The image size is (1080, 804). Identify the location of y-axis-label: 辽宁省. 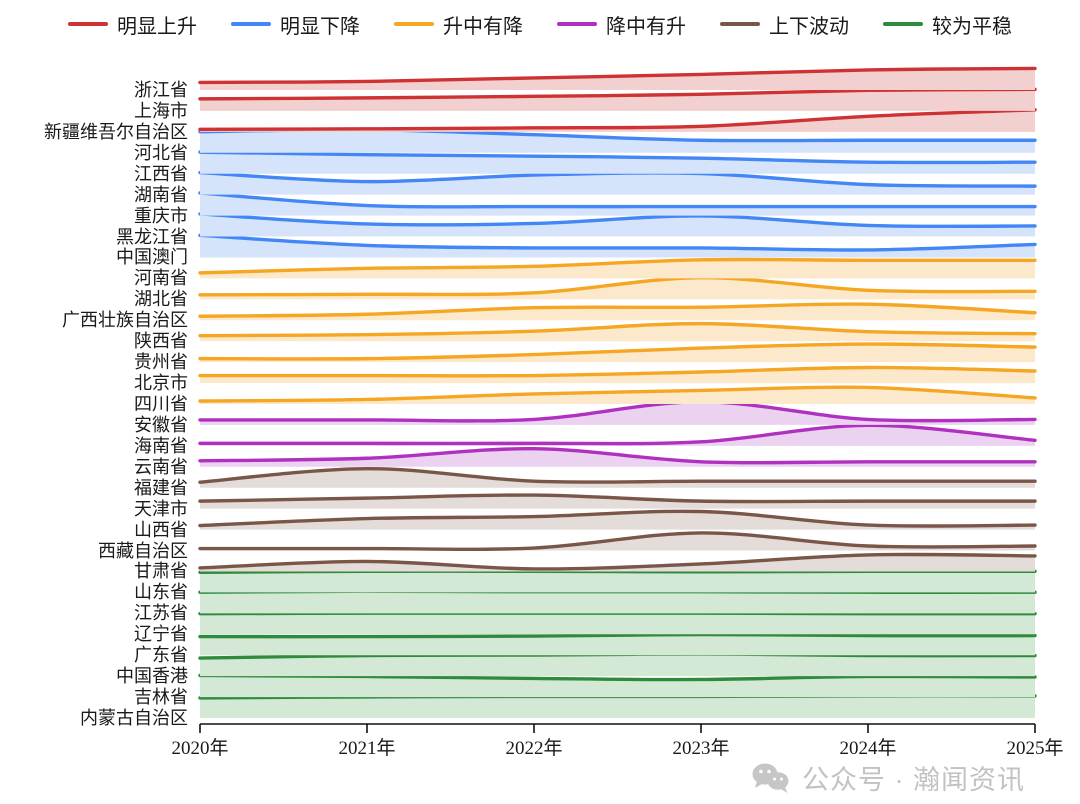
(161, 634).